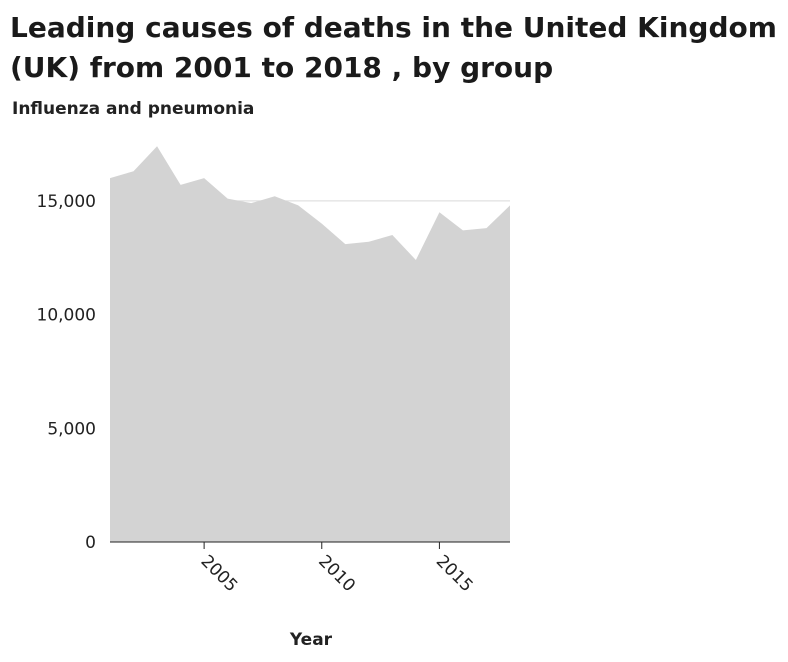 The height and width of the screenshot is (662, 788). I want to click on y-tick-label: 15,000, so click(66, 202).